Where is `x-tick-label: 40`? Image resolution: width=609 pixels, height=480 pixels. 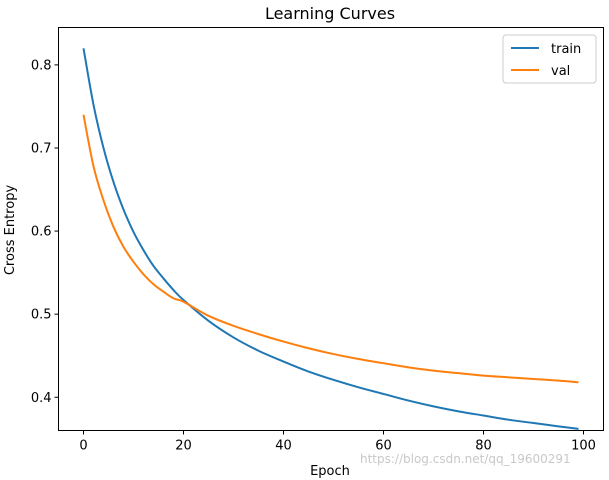 x-tick-label: 40 is located at coordinates (283, 446).